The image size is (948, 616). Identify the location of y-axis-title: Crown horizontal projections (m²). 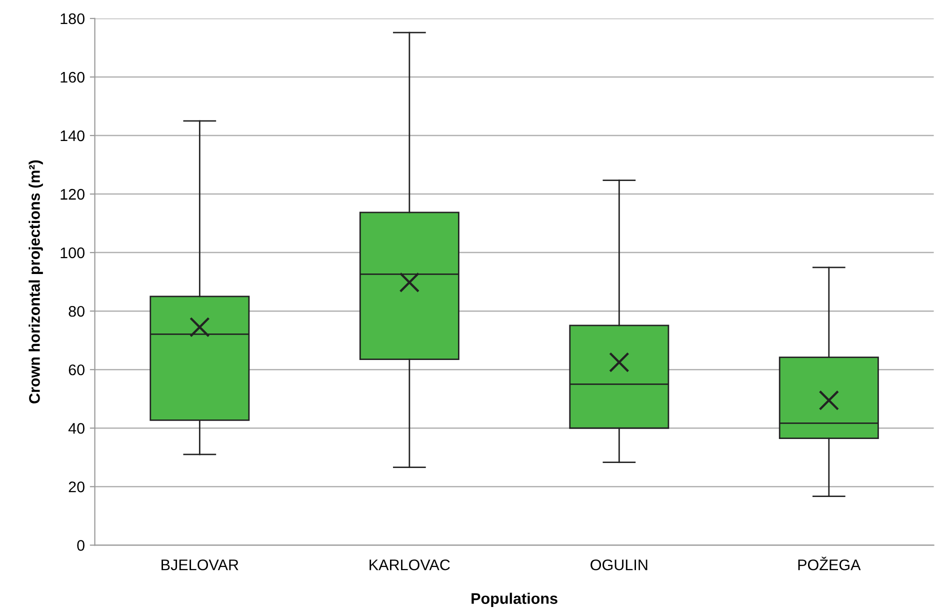
(35, 282).